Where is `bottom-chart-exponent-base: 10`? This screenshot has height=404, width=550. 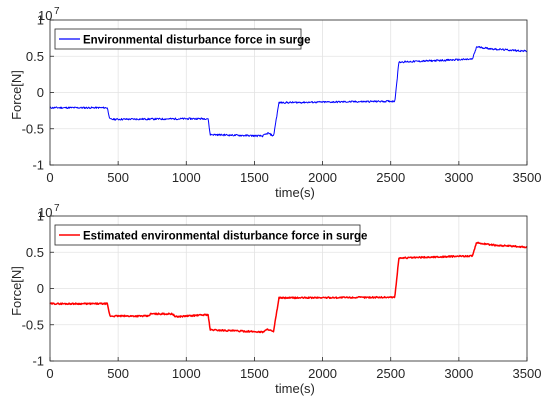
bottom-chart-exponent-base: 10 is located at coordinates (45, 212).